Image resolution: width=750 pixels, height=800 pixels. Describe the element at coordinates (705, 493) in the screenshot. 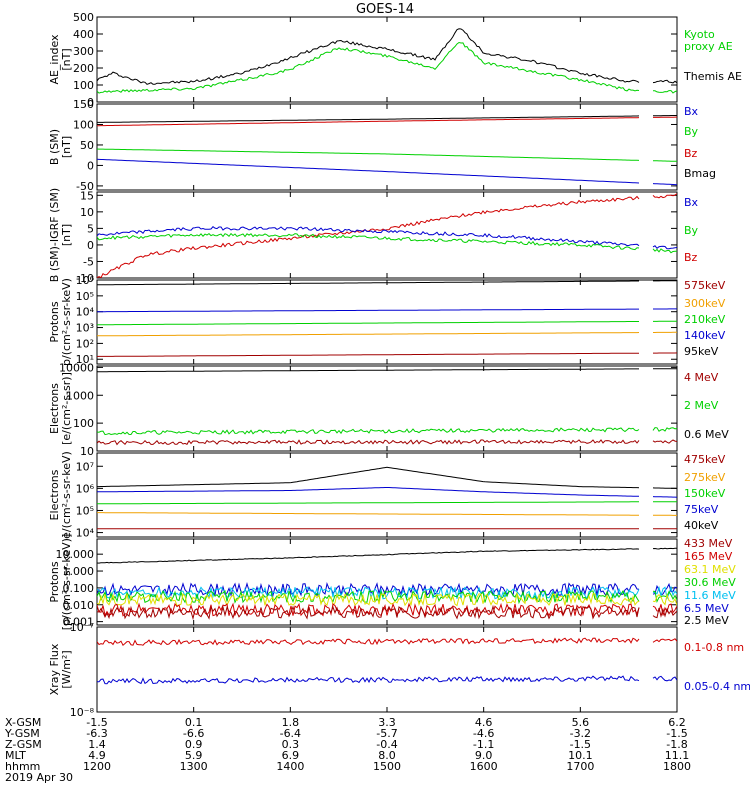

I see `legend-entry: 150keV` at that location.